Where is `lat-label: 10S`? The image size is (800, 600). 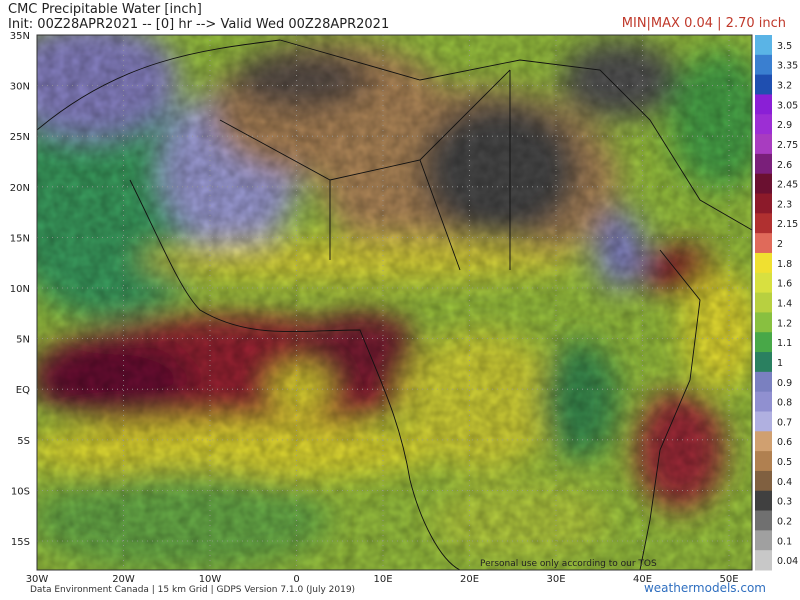 lat-label: 10S is located at coordinates (20, 491).